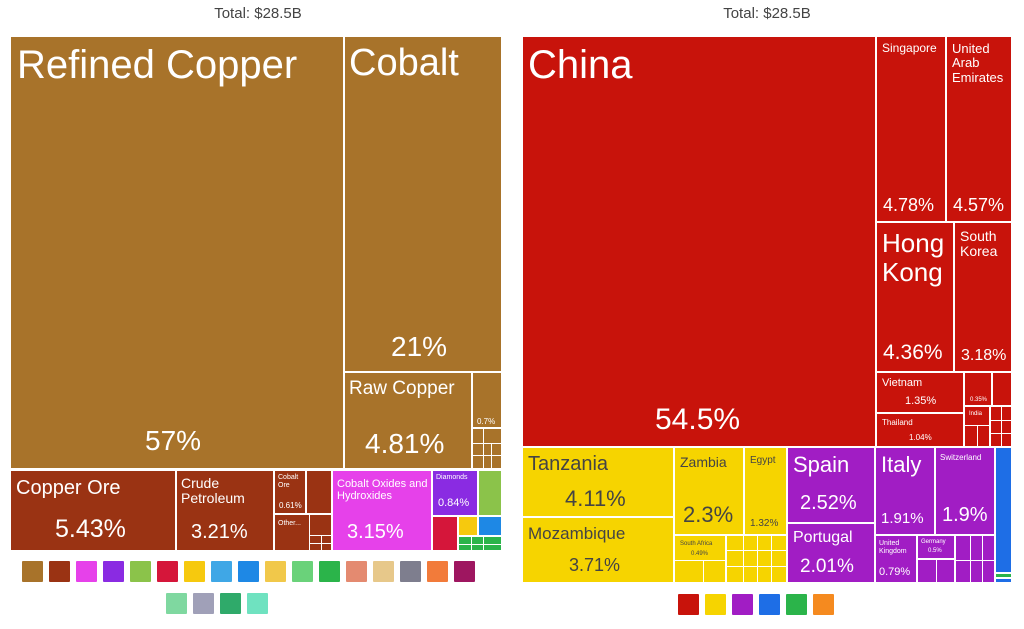 The width and height of the screenshot is (1024, 629). I want to click on tile-egypt: Egypt 1.32%, so click(765, 491).